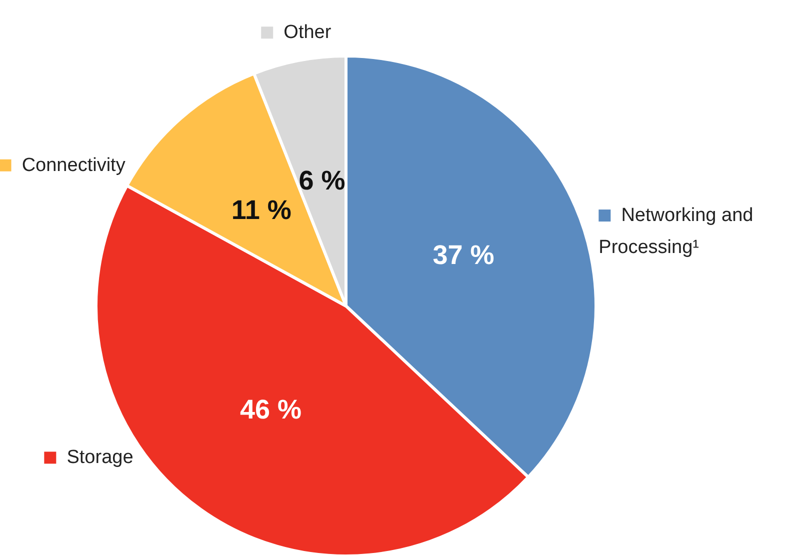 Image resolution: width=794 pixels, height=557 pixels. What do you see at coordinates (322, 180) in the screenshot?
I see `data-label: 6 %` at bounding box center [322, 180].